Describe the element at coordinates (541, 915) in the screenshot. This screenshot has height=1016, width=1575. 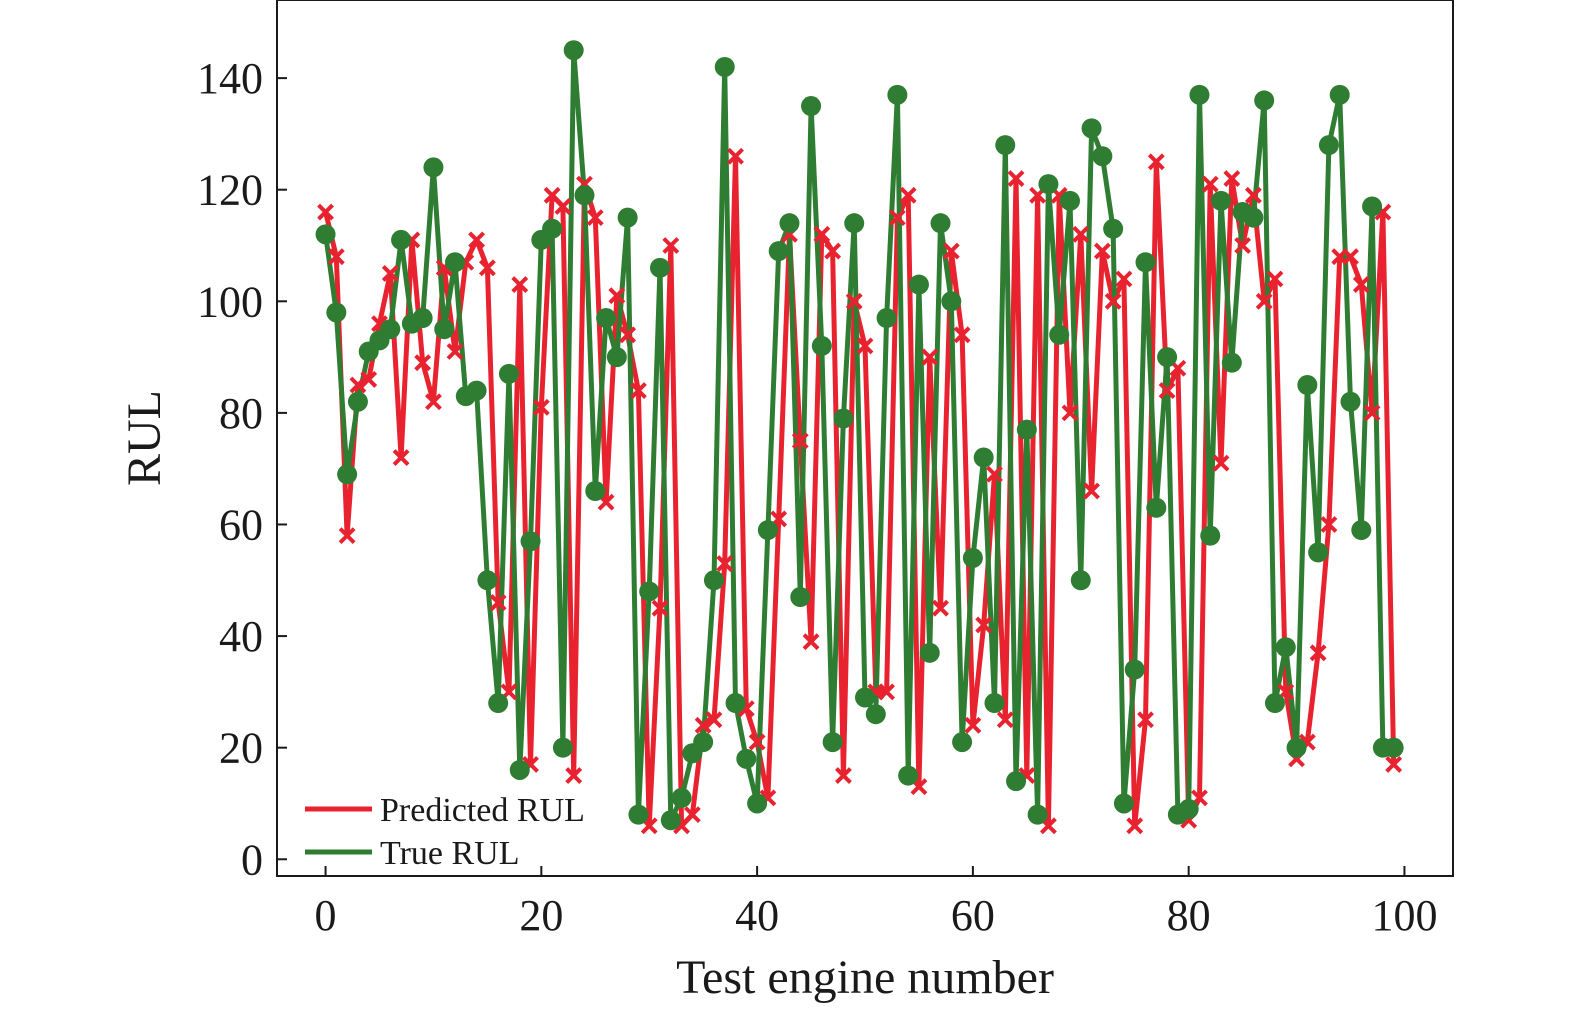
I see `x-tick-label: 20` at that location.